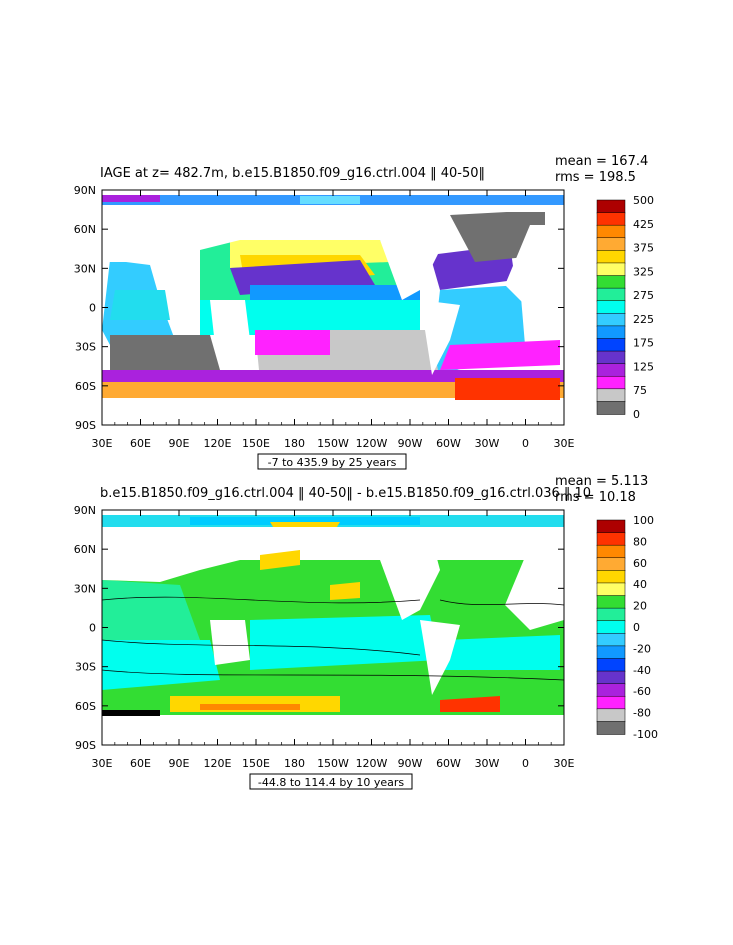 This screenshot has height=945, width=733. Describe the element at coordinates (643, 295) in the screenshot. I see `panel-1-colorbar-label: 275` at that location.